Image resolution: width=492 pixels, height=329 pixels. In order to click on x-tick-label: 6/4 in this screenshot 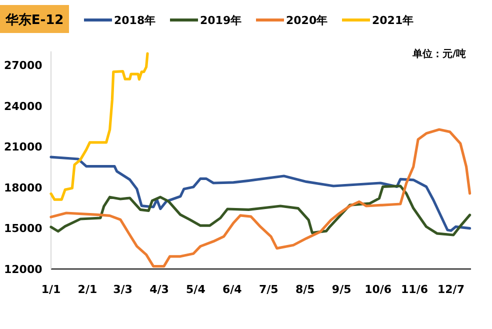, I will do `click(232, 289)`.